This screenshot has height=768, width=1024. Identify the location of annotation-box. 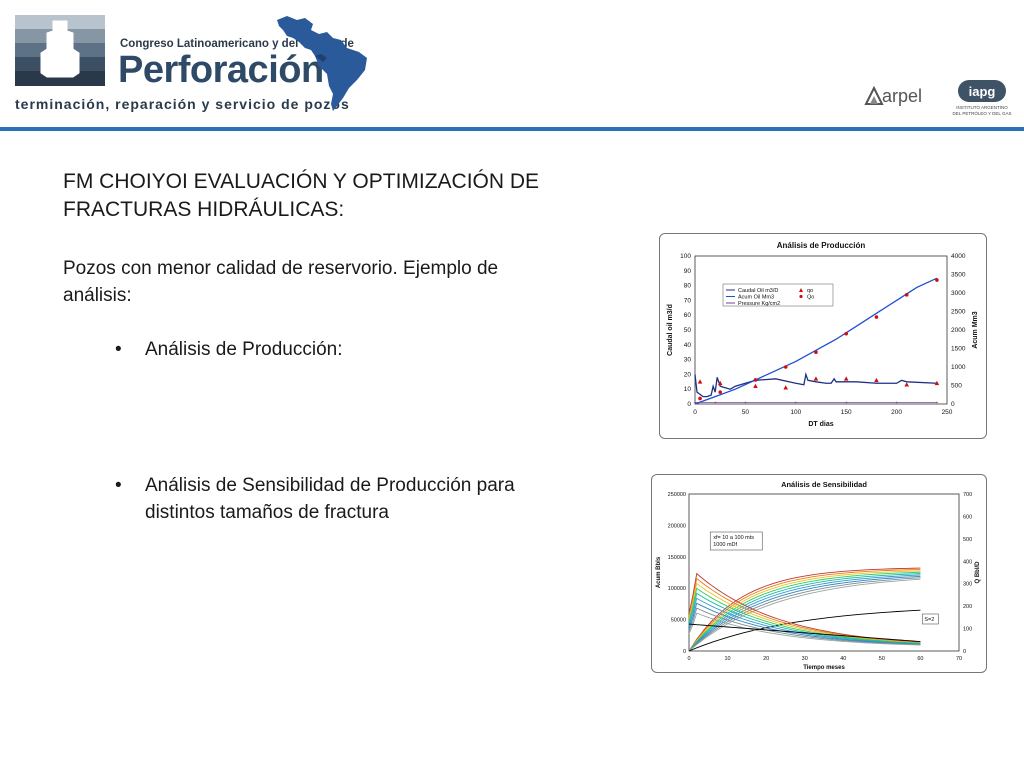
(736, 541).